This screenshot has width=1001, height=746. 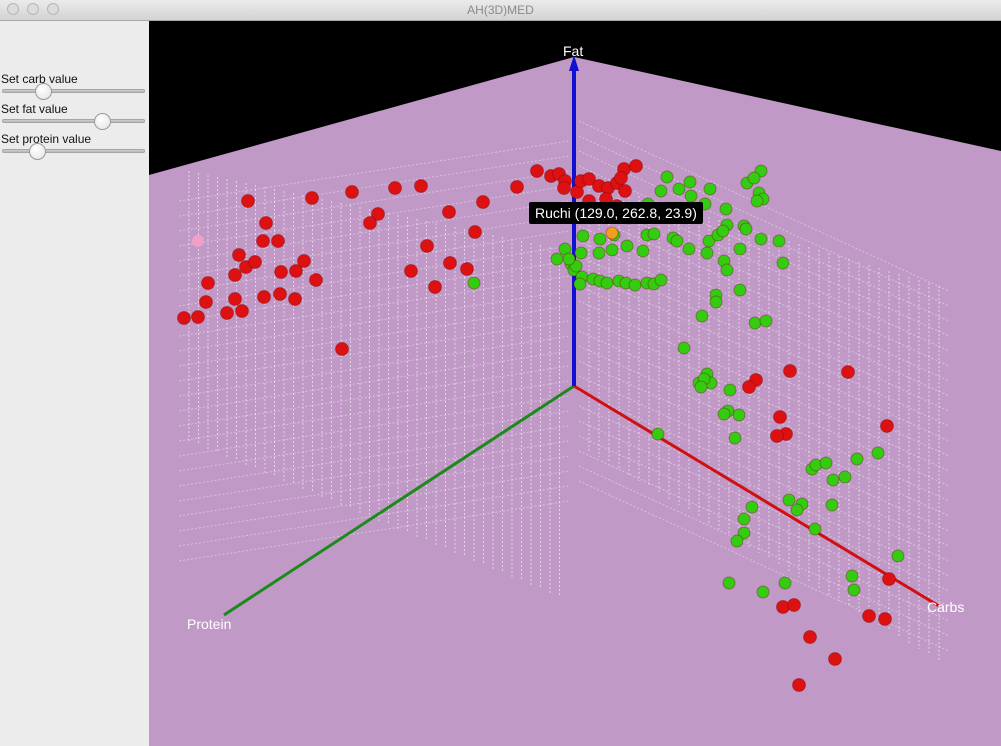 What do you see at coordinates (102, 121) in the screenshot?
I see `fat-slider-thumb` at bounding box center [102, 121].